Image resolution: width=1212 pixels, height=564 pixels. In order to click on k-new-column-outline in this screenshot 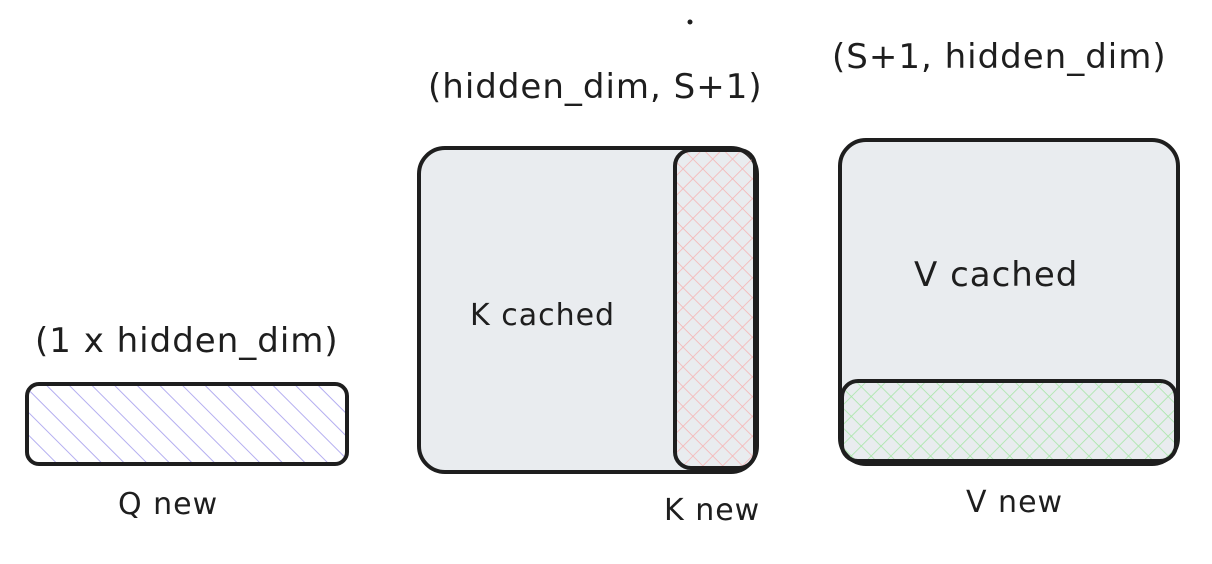, I will do `click(715, 309)`.